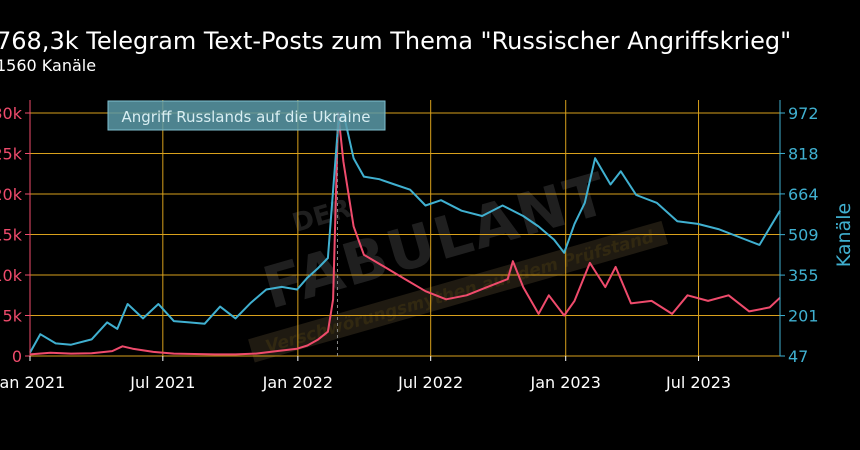  Describe the element at coordinates (11, 194) in the screenshot. I see `y-left-tick-label: 20k` at that location.